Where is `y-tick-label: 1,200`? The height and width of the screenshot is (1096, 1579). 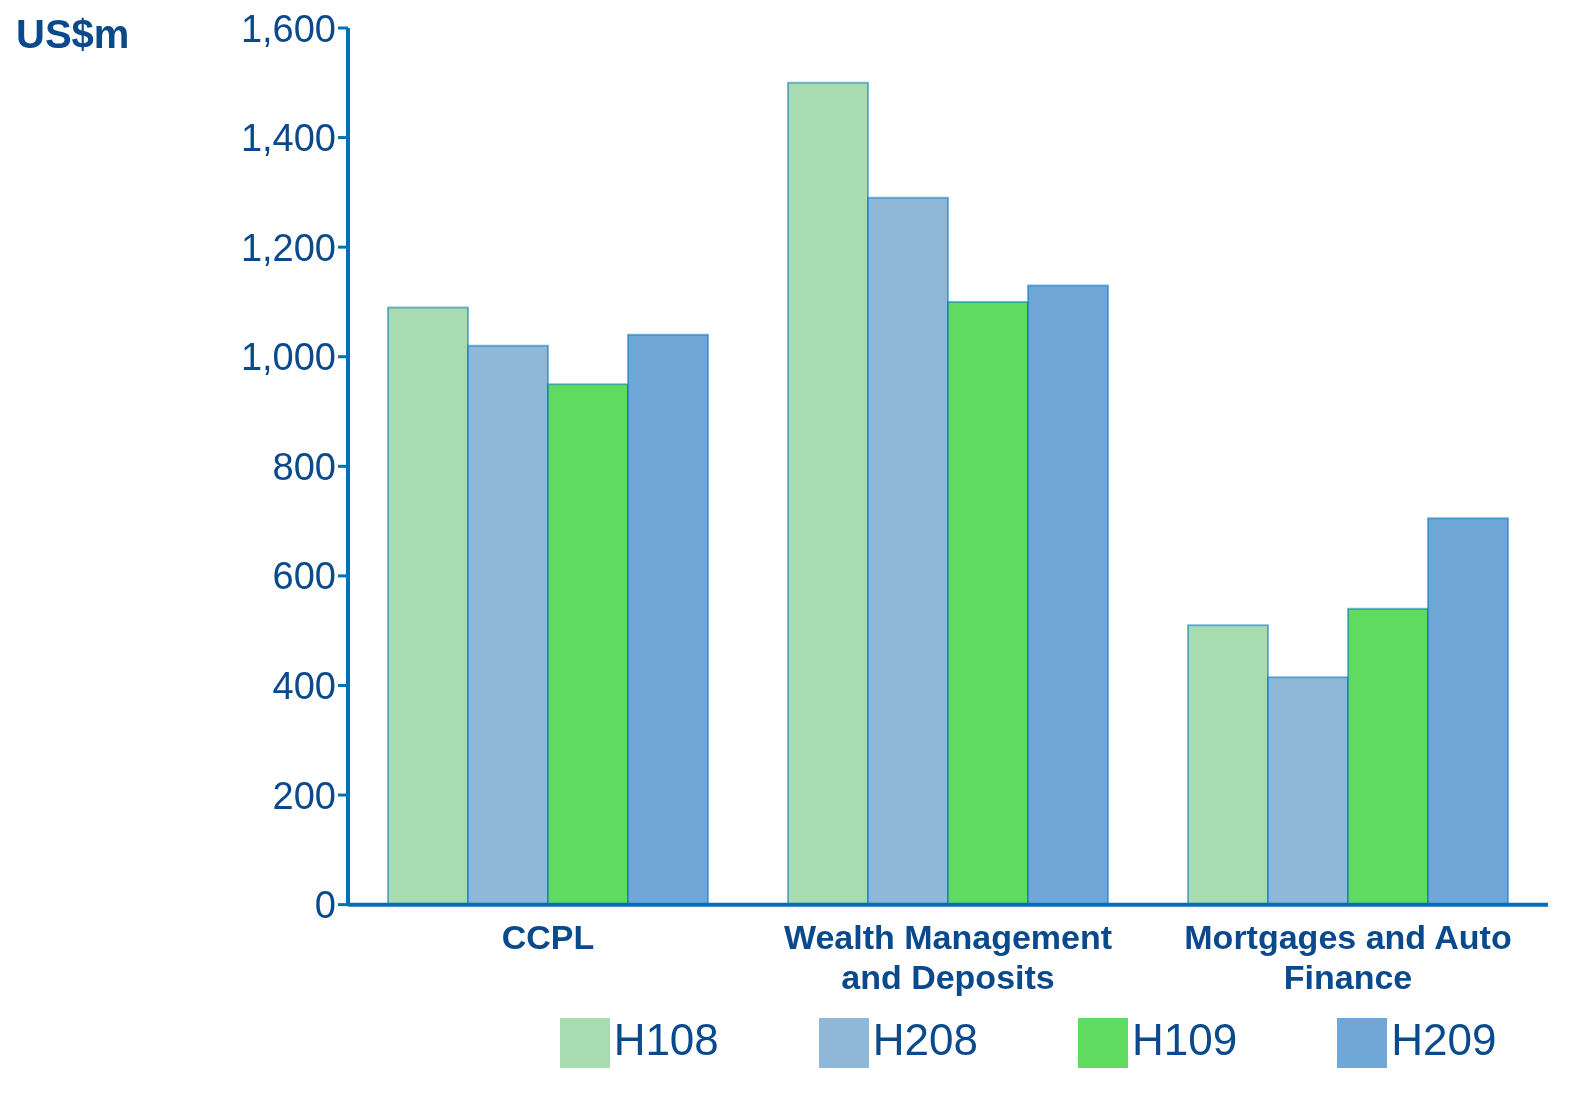 y-tick-label: 1,200 is located at coordinates (288, 247).